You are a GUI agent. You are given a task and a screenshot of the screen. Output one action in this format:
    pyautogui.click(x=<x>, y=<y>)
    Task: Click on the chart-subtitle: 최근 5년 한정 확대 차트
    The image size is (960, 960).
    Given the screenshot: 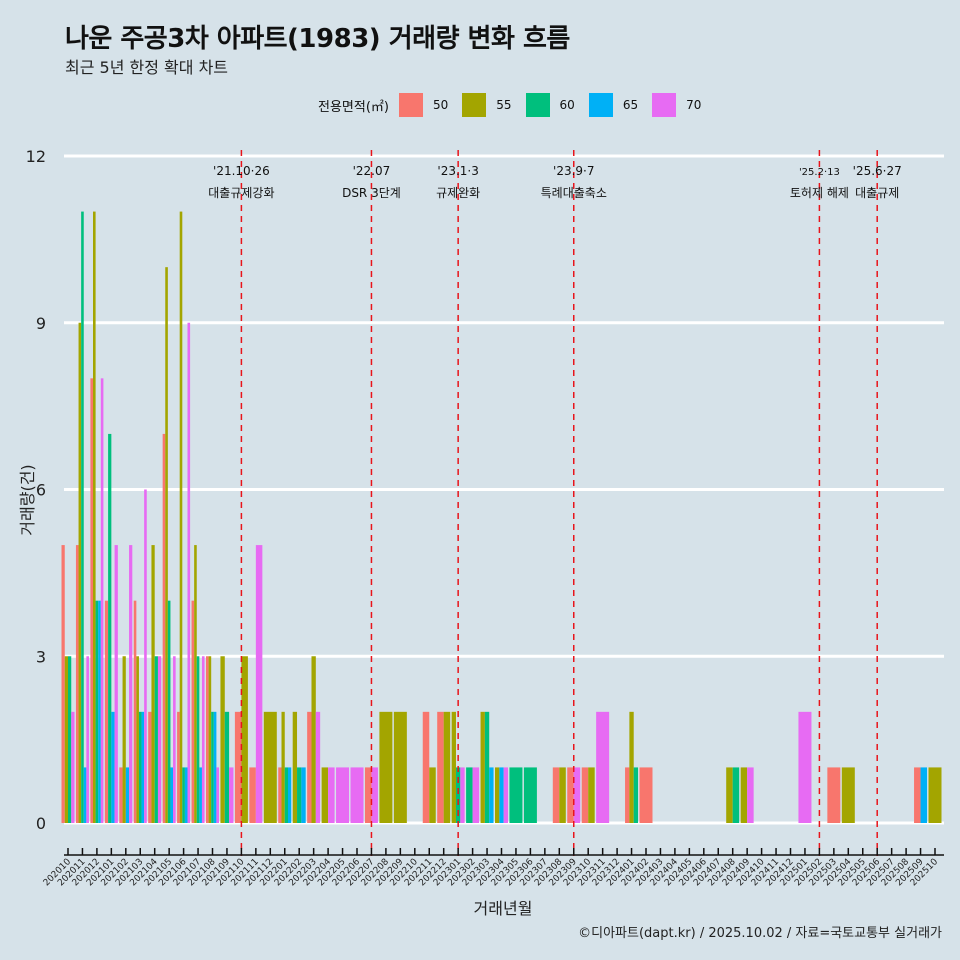 What is the action you would take?
    pyautogui.click(x=147, y=67)
    